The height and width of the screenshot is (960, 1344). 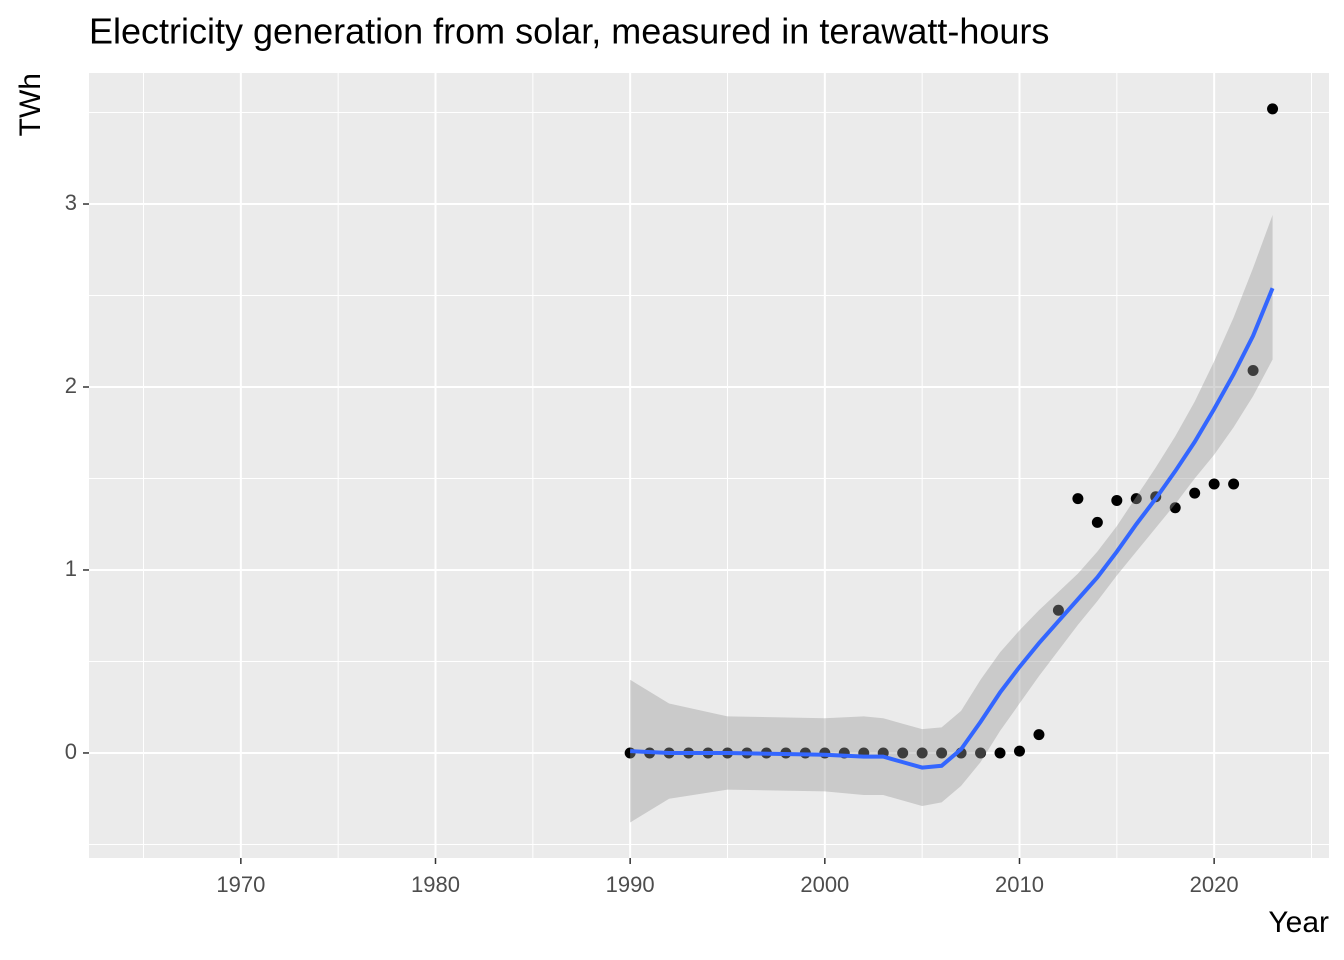 What do you see at coordinates (240, 884) in the screenshot?
I see `x-tick-label: 1970` at bounding box center [240, 884].